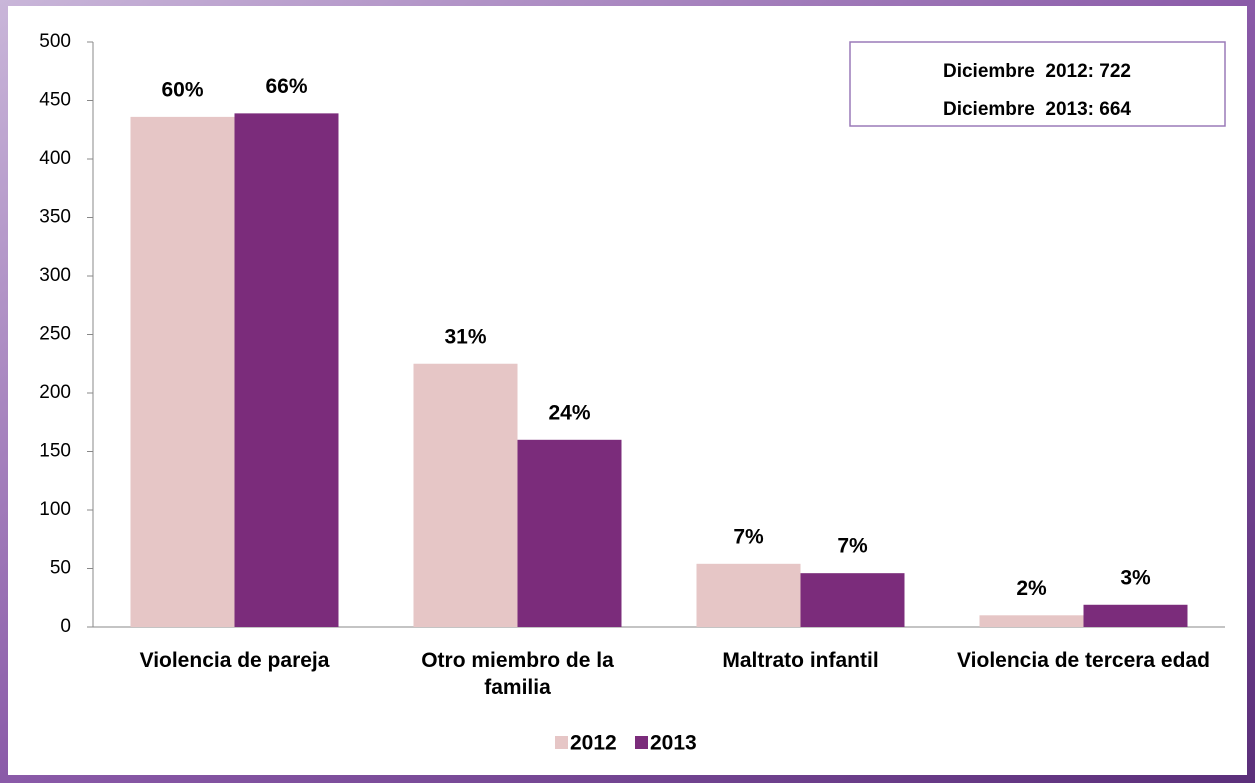 The height and width of the screenshot is (783, 1255). I want to click on y-tick-label: 450, so click(55, 100).